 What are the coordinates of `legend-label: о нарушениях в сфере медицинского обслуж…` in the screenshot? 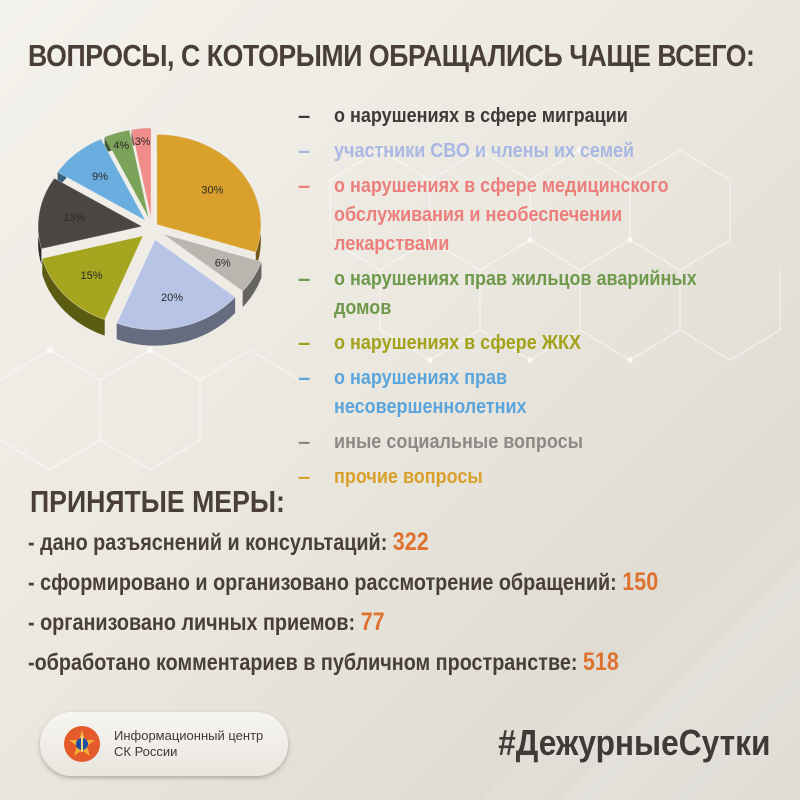 It's located at (501, 215).